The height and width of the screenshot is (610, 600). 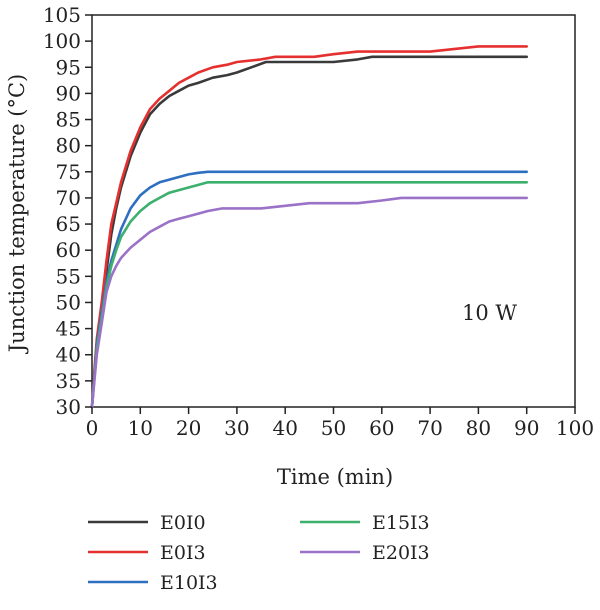 What do you see at coordinates (335, 477) in the screenshot?
I see `x-axis-title: Time (min)` at bounding box center [335, 477].